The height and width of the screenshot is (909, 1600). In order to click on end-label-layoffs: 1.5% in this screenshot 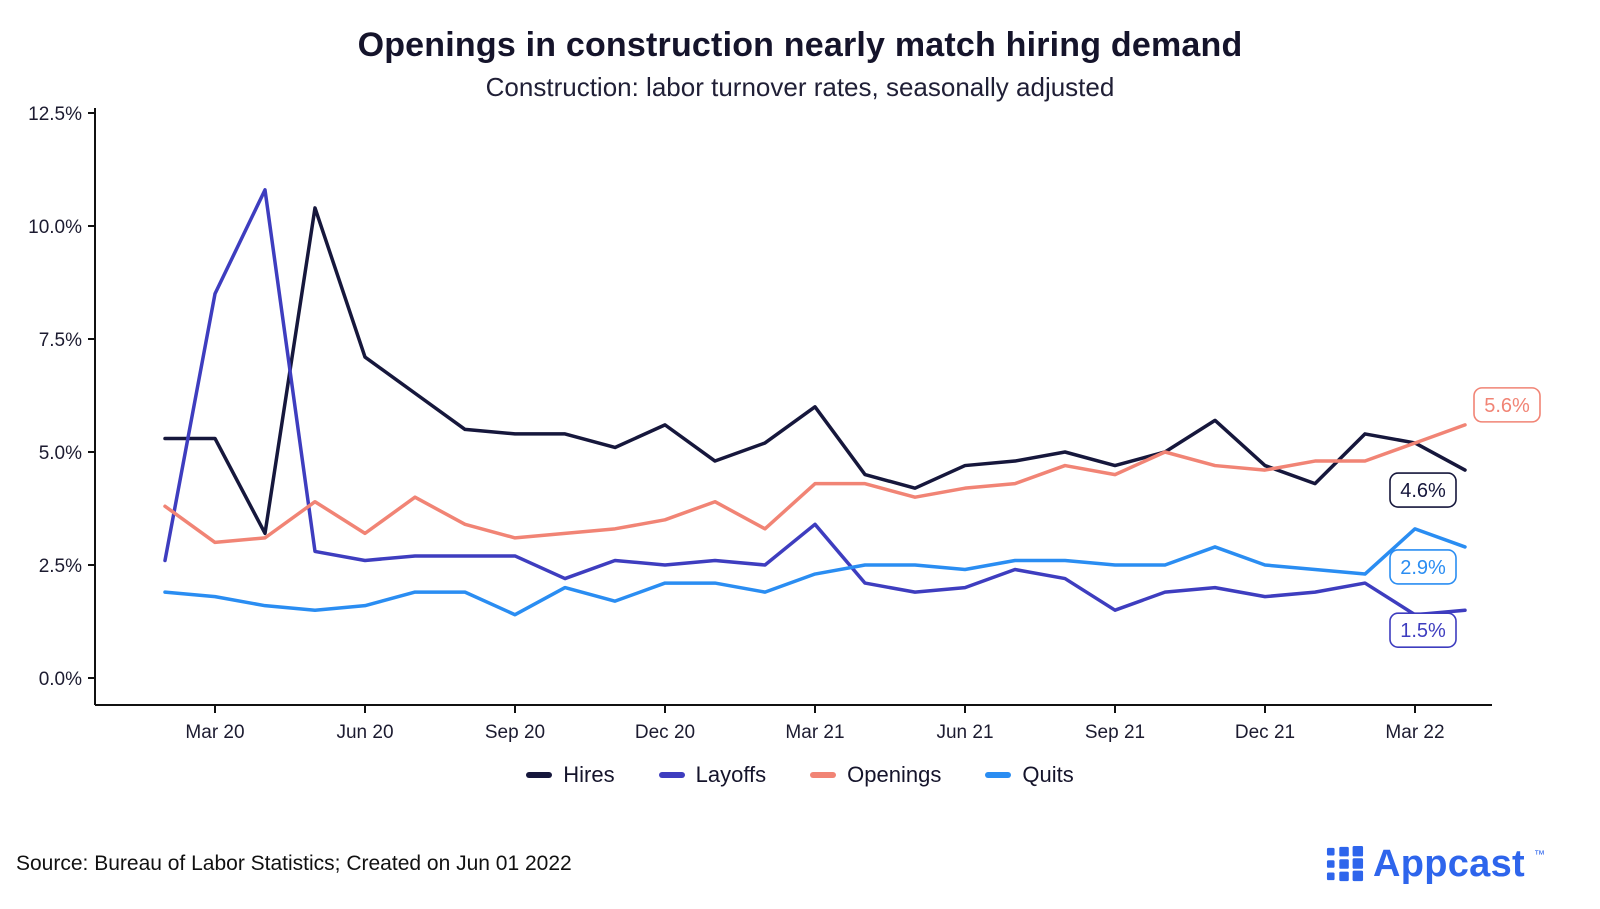, I will do `click(1423, 631)`.